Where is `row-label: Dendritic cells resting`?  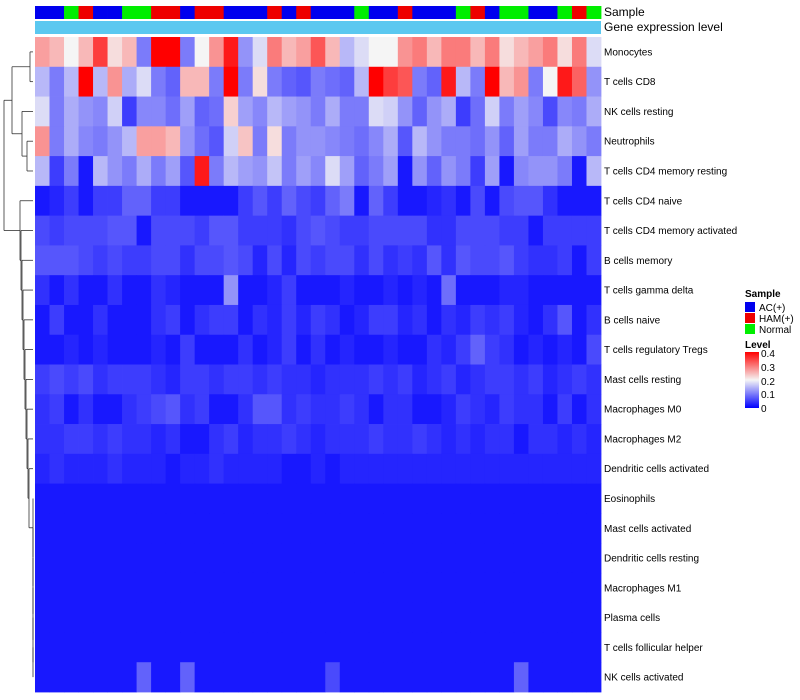 row-label: Dendritic cells resting is located at coordinates (651, 559).